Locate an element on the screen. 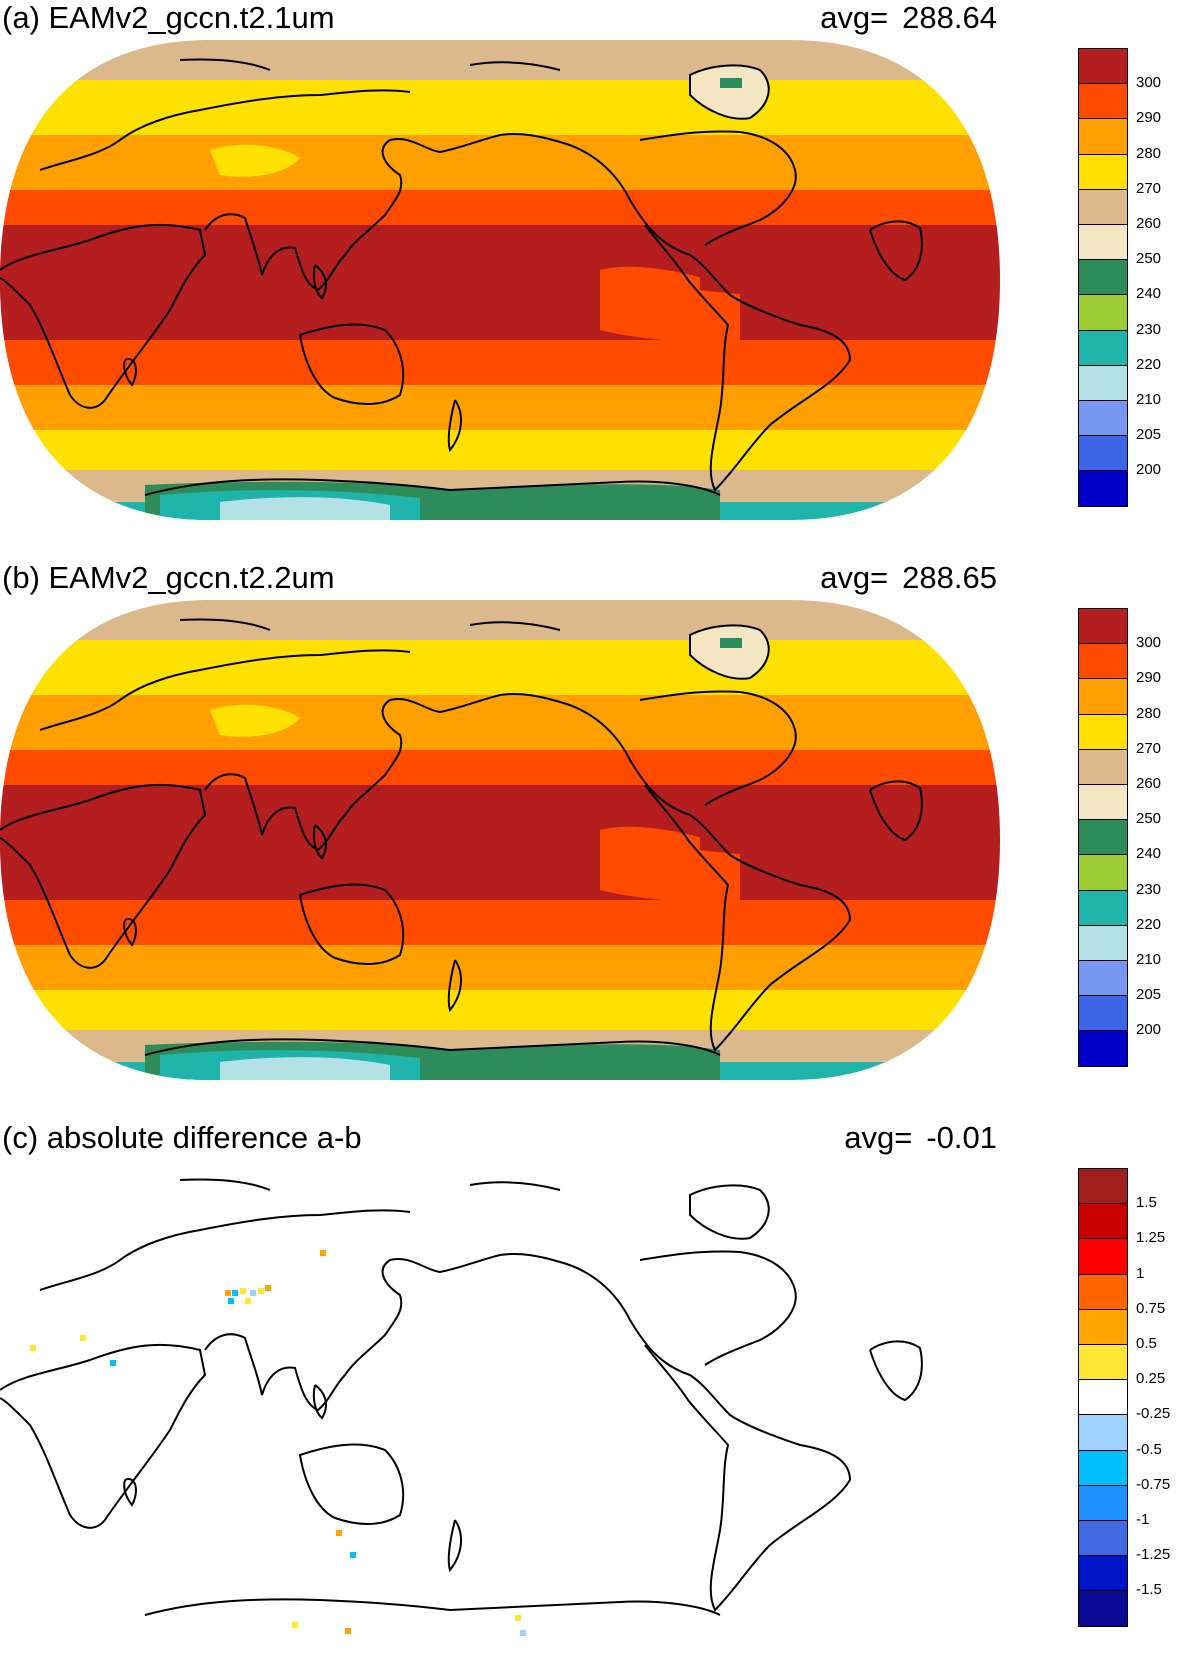  panel-average: avg= -0.01 is located at coordinates (920, 1138).